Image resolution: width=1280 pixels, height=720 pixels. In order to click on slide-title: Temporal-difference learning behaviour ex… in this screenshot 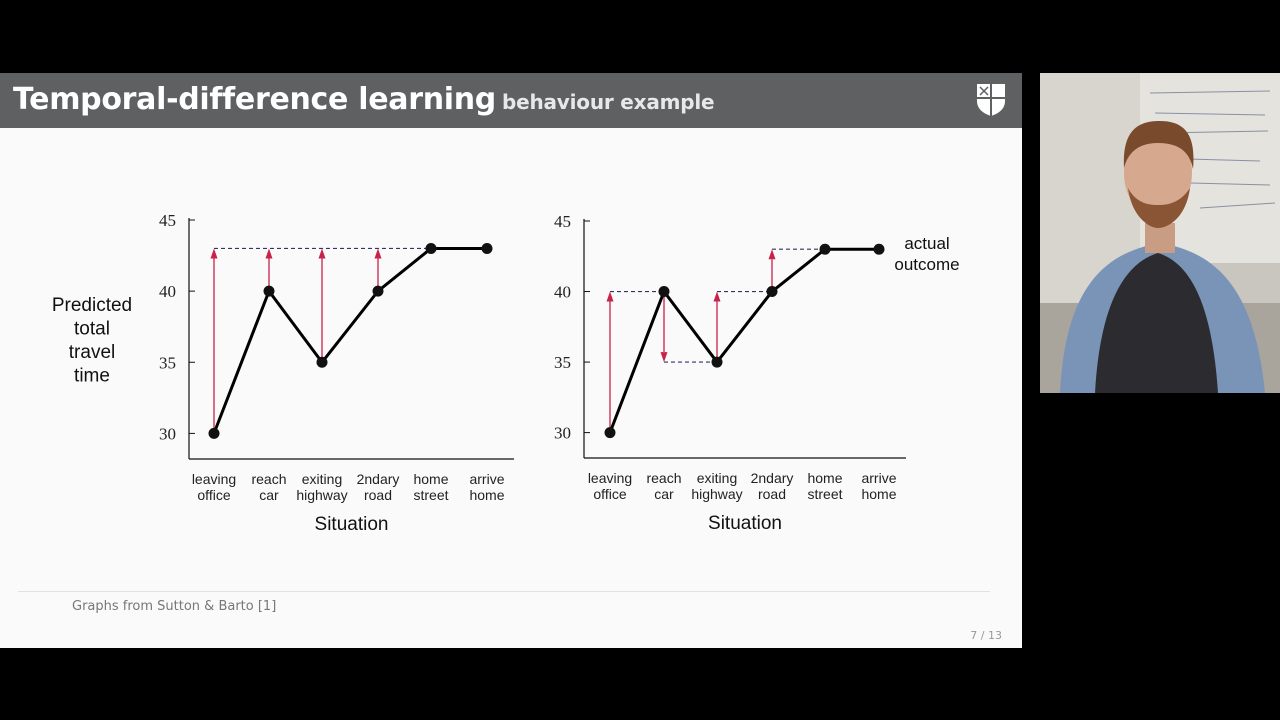, I will do `click(364, 99)`.